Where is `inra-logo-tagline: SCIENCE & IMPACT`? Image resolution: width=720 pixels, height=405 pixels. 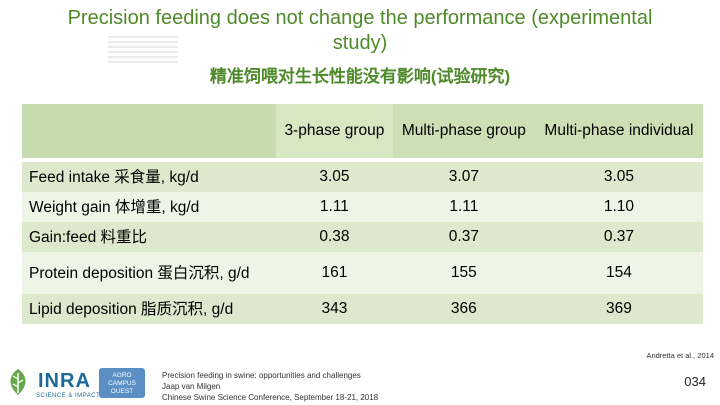 inra-logo-tagline: SCIENCE & IMPACT is located at coordinates (68, 396).